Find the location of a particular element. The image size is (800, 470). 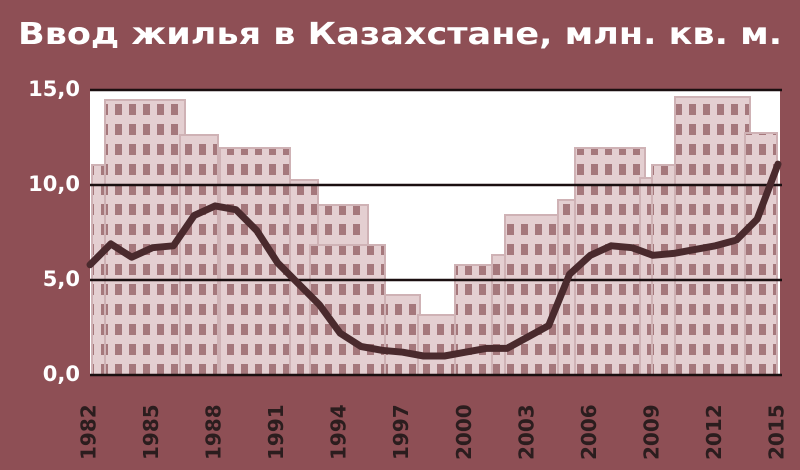

y-tick-label: 15,0 is located at coordinates (54, 89).